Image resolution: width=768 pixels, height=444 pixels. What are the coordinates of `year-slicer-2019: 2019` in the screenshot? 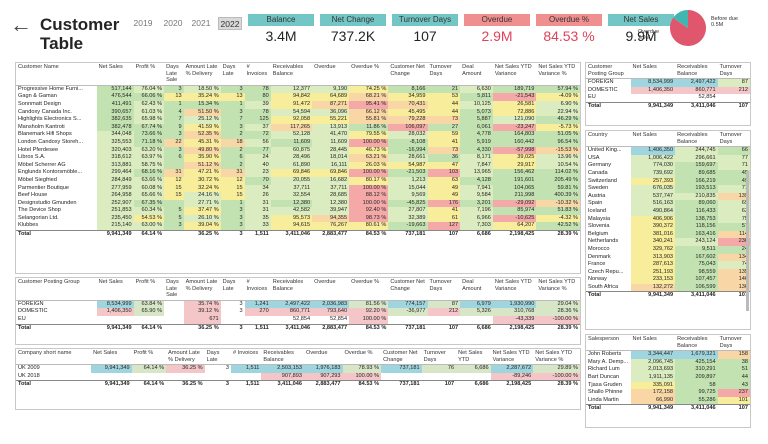 It's located at (143, 23).